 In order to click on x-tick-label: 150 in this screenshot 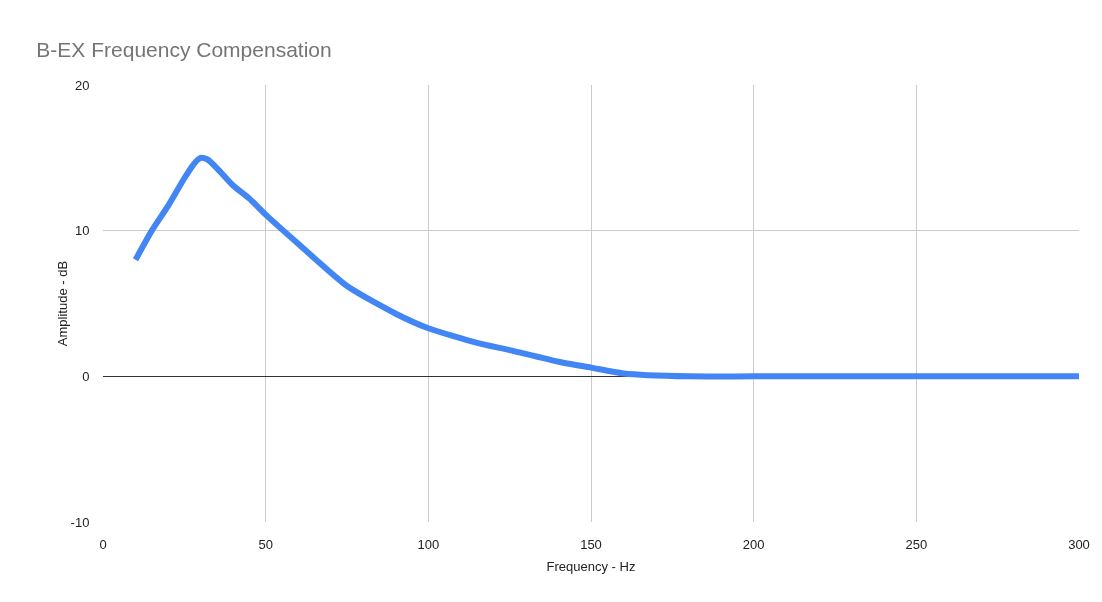, I will do `click(591, 544)`.